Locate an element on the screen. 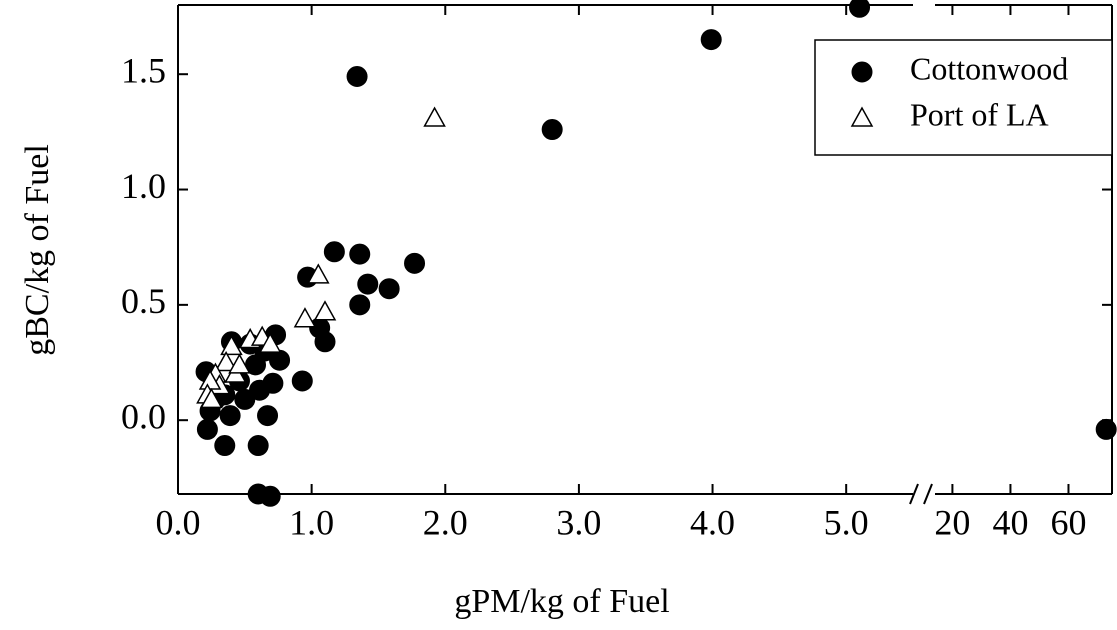 Image resolution: width=1117 pixels, height=630 pixels. y-tick-label: 1.5 is located at coordinates (143, 70).